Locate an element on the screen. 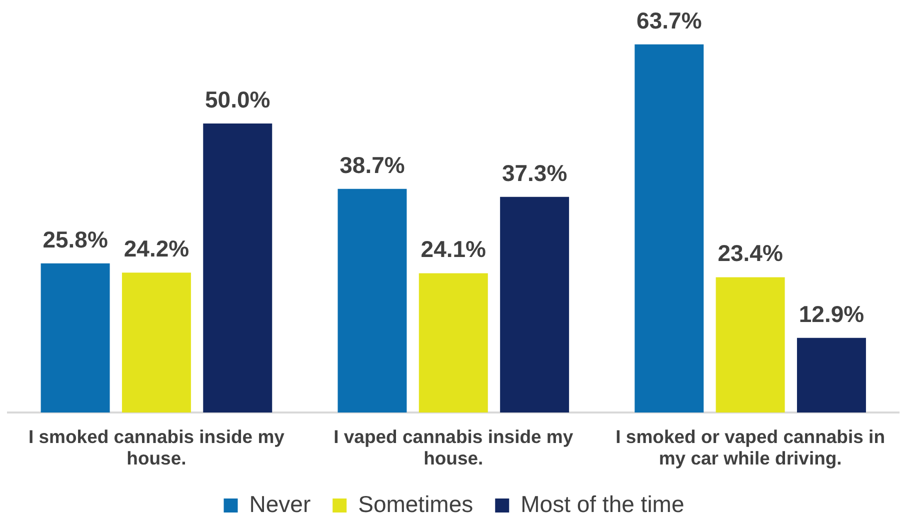  x-tick-label: I smoked or vaped cannabis in my car while driving. is located at coordinates (751, 447).